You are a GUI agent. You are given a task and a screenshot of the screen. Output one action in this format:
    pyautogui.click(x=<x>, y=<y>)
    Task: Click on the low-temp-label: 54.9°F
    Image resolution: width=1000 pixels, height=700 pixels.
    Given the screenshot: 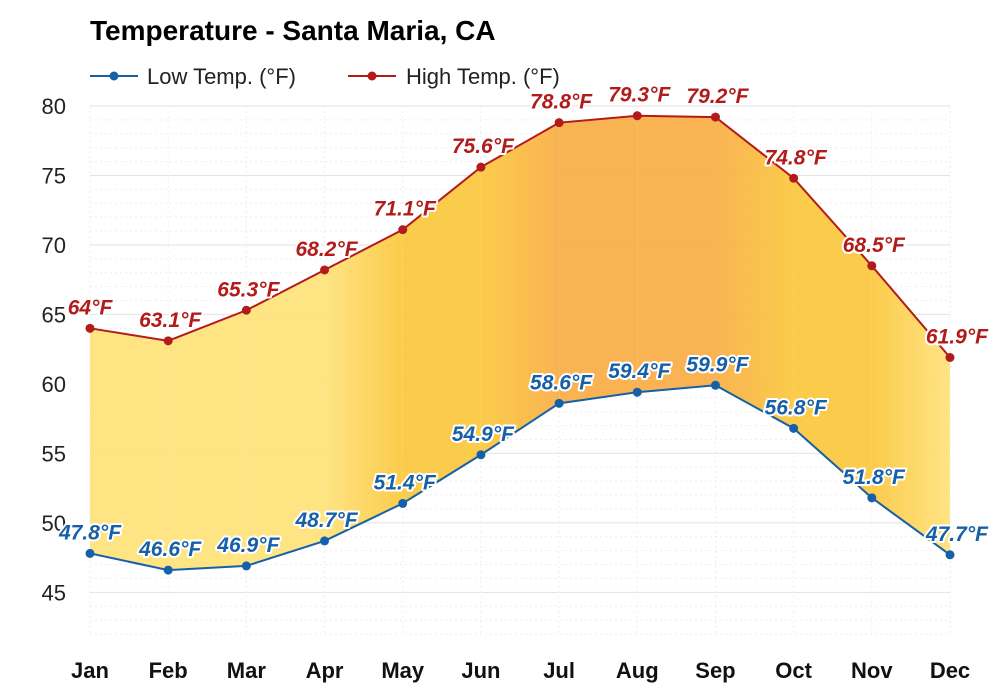 What is the action you would take?
    pyautogui.click(x=483, y=434)
    